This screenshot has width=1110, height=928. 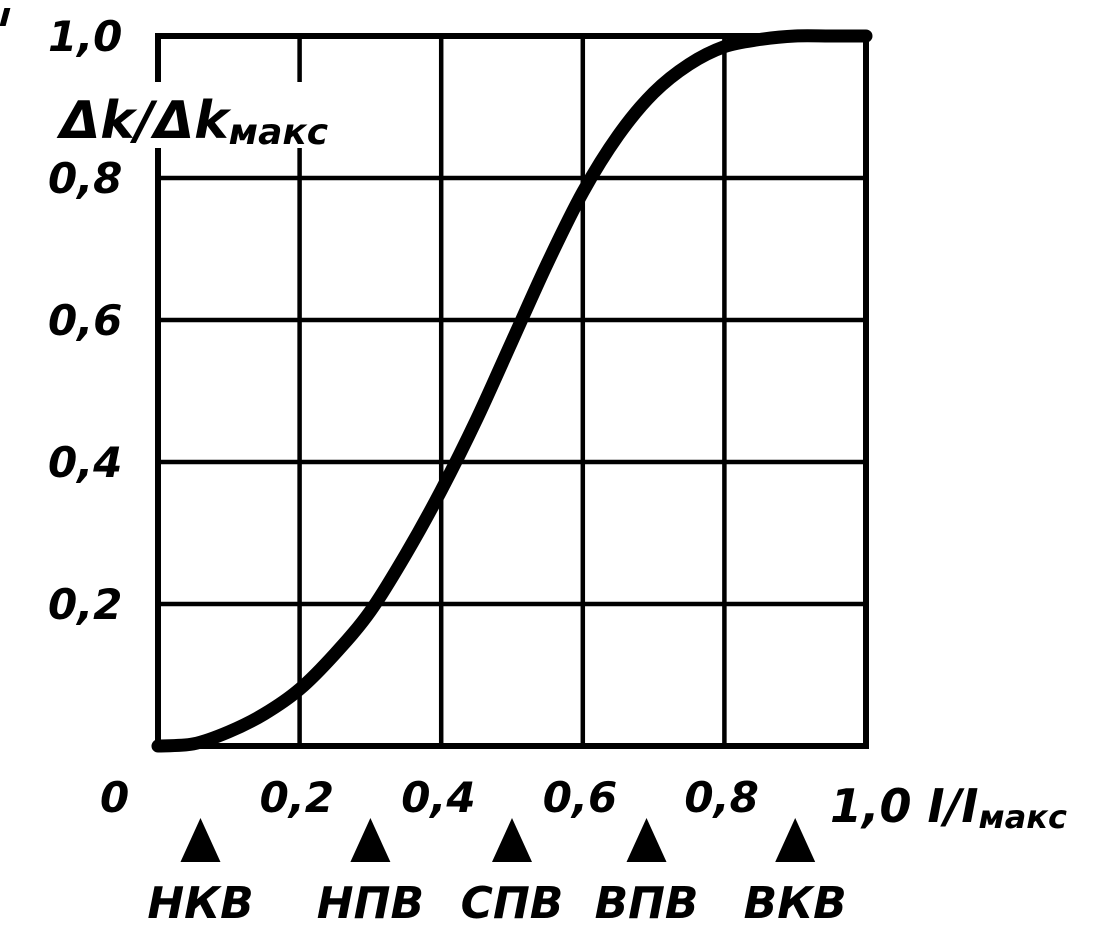 I want to click on x-tick-labels: 0,2 0,4 0,6 0,8, so click(x=509, y=797).